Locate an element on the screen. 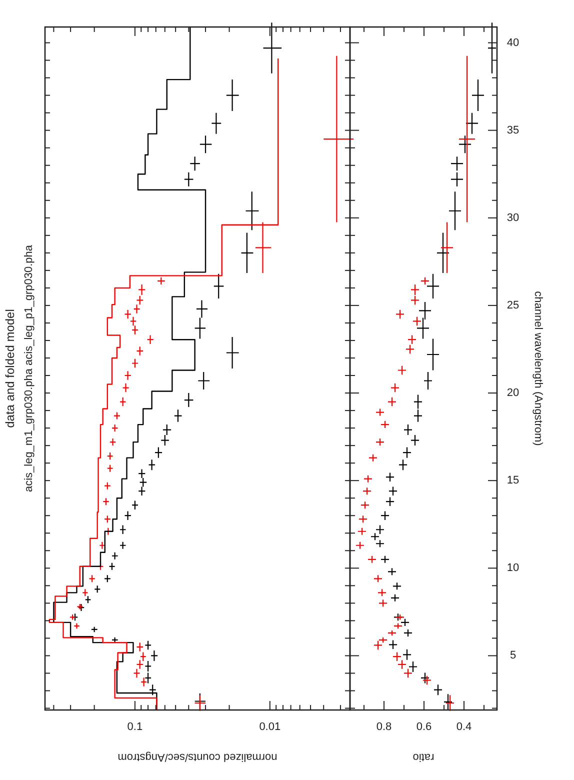 The width and height of the screenshot is (574, 780). text: data and folded model is located at coordinates (10, 368).